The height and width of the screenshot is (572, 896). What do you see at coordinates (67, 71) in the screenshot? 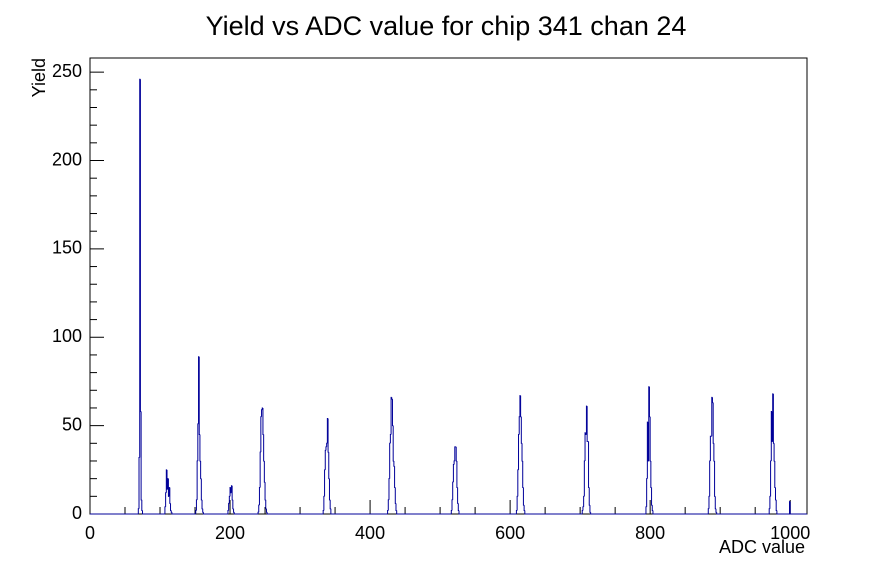
I see `y-tick-label: 250` at bounding box center [67, 71].